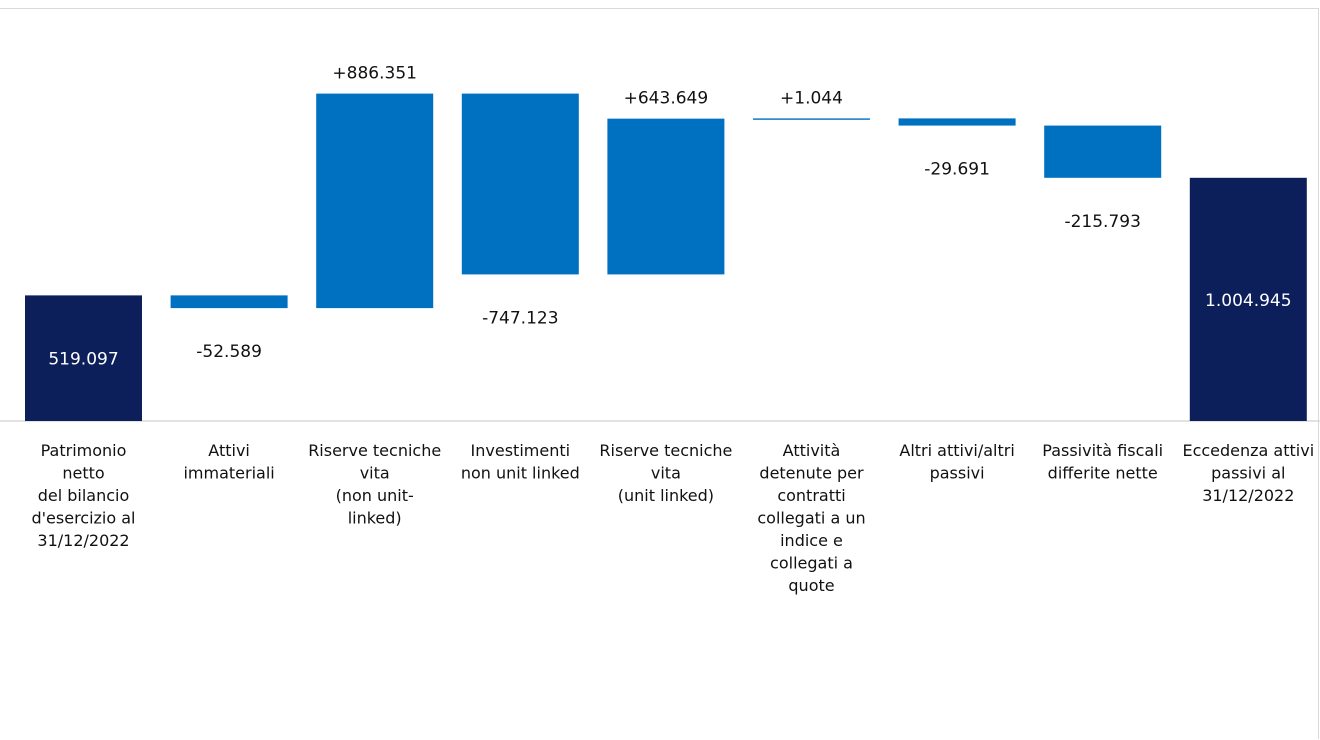 The image size is (1320, 740). What do you see at coordinates (374, 74) in the screenshot?
I see `value-label-2: +886.351` at bounding box center [374, 74].